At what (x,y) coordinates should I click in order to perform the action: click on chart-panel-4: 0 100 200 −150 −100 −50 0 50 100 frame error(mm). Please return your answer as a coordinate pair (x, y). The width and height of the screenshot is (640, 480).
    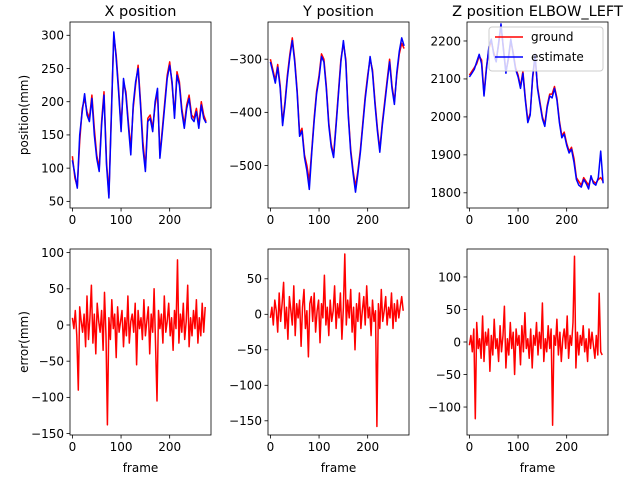
    Looking at the image, I should click on (114, 360).